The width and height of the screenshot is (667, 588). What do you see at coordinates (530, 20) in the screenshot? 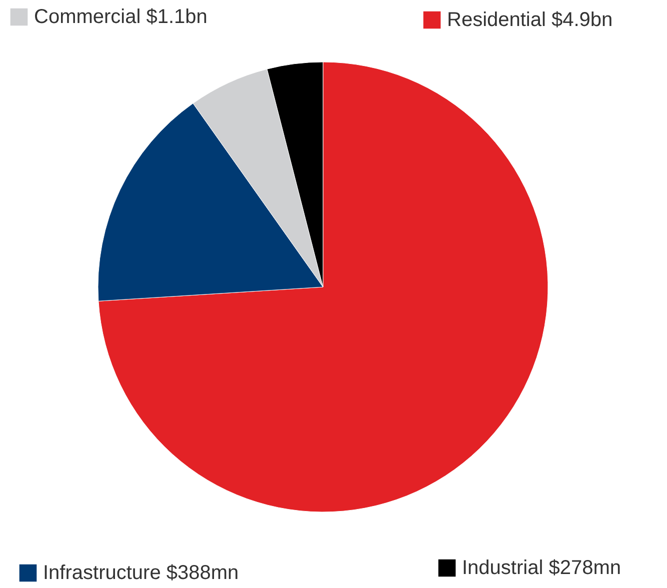
I see `legend-label: Residential $4.9bn` at bounding box center [530, 20].